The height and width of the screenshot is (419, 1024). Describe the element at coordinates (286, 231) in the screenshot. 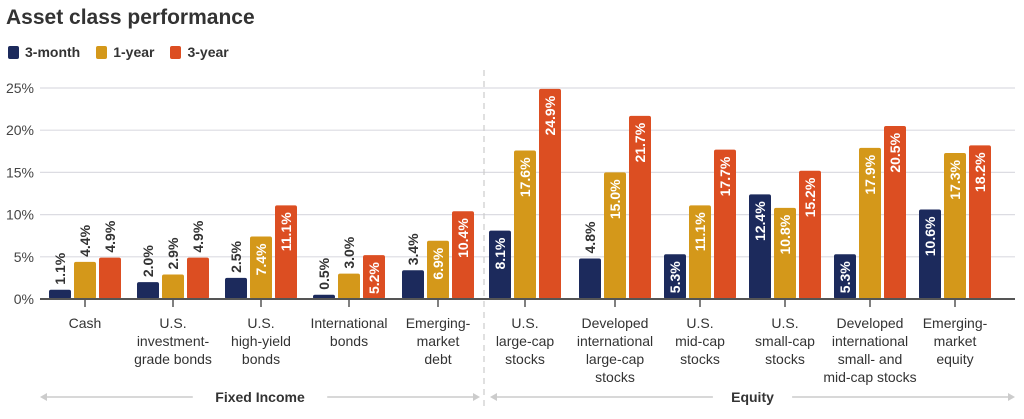

I see `data-label: 11.1%` at that location.